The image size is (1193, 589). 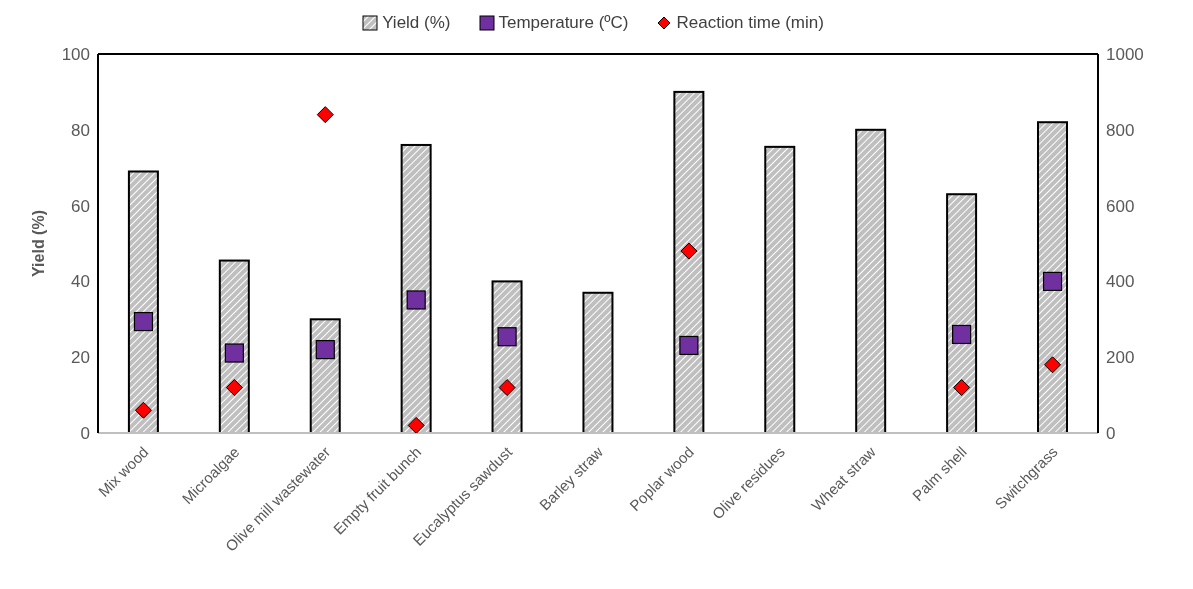 I want to click on y2-tick-label: 600, so click(x=1120, y=206).